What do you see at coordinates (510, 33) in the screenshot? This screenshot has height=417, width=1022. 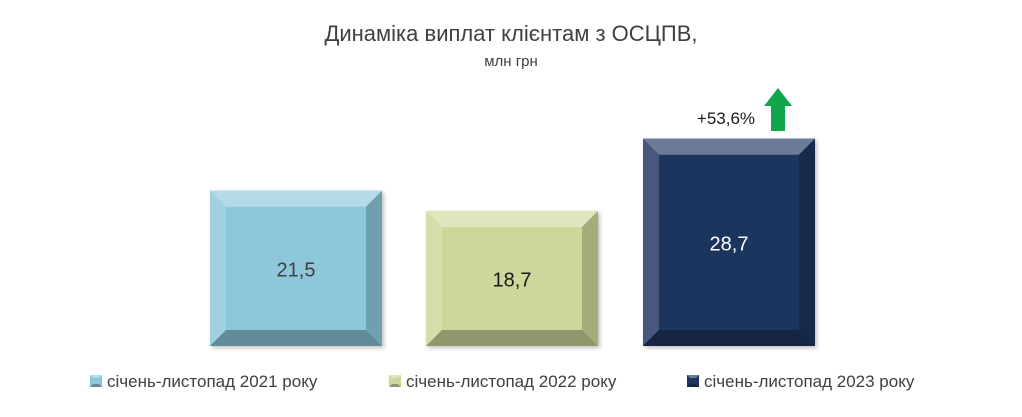 I see `chart-title: Динаміка виплат клієнтам з ОСЦПВ,` at bounding box center [510, 33].